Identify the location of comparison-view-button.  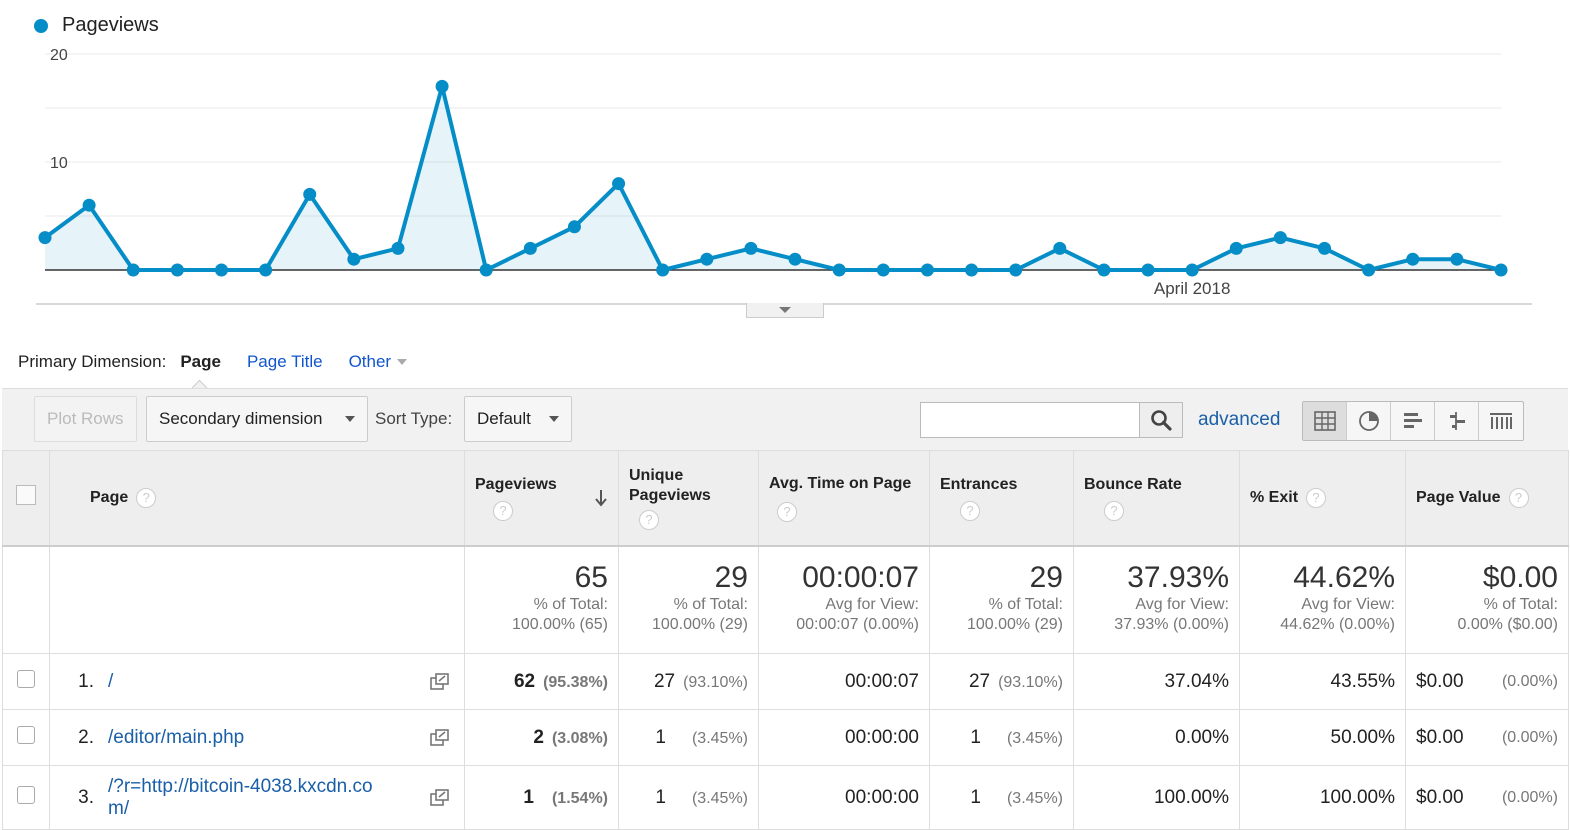
(1457, 421).